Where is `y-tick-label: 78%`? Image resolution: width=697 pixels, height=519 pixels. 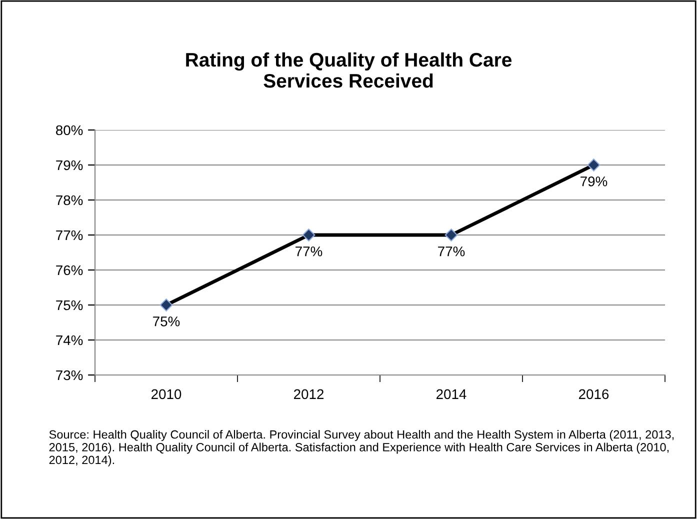
y-tick-label: 78% is located at coordinates (69, 200).